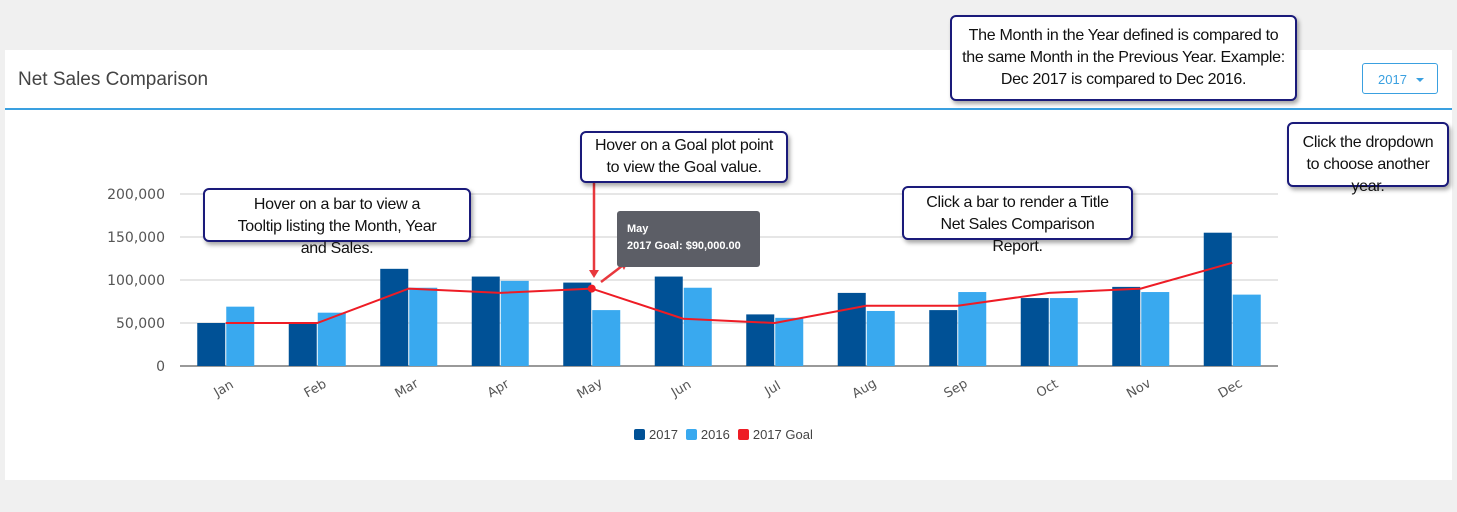  What do you see at coordinates (407, 389) in the screenshot?
I see `x-tick-label: Mar` at bounding box center [407, 389].